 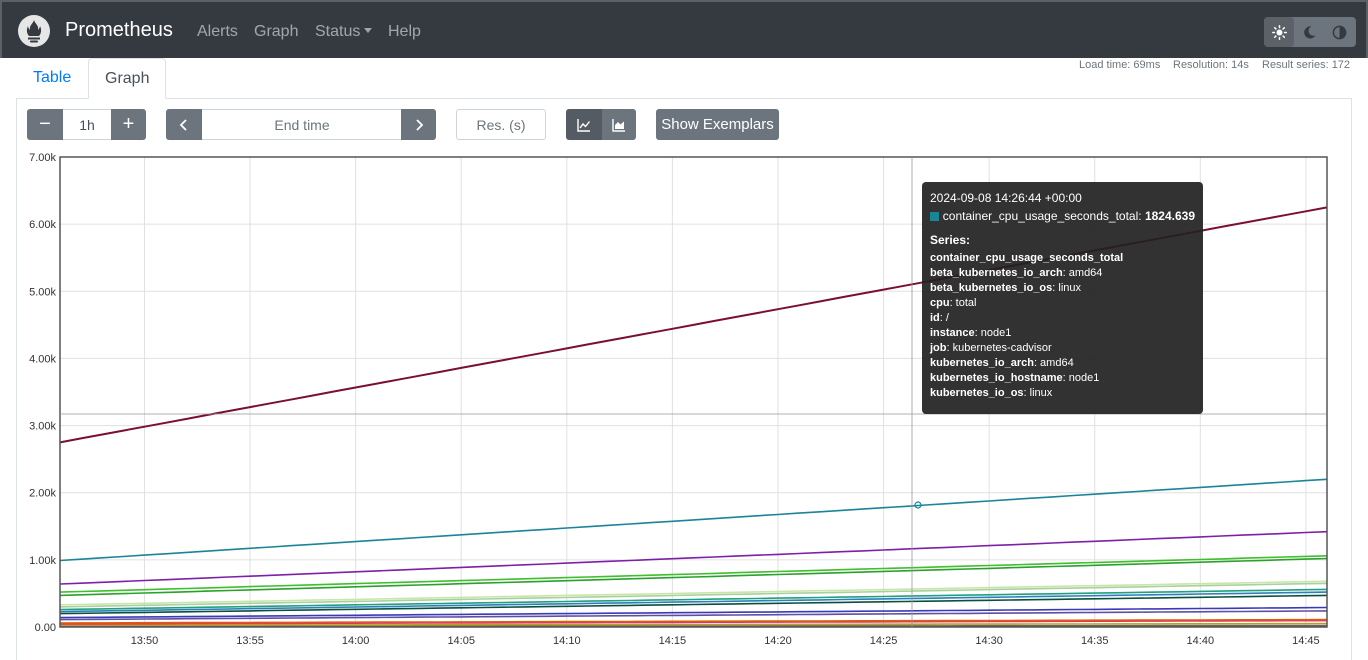 What do you see at coordinates (1027, 258) in the screenshot?
I see `tooltip-series-name: container_cpu_usage_seconds_total` at bounding box center [1027, 258].